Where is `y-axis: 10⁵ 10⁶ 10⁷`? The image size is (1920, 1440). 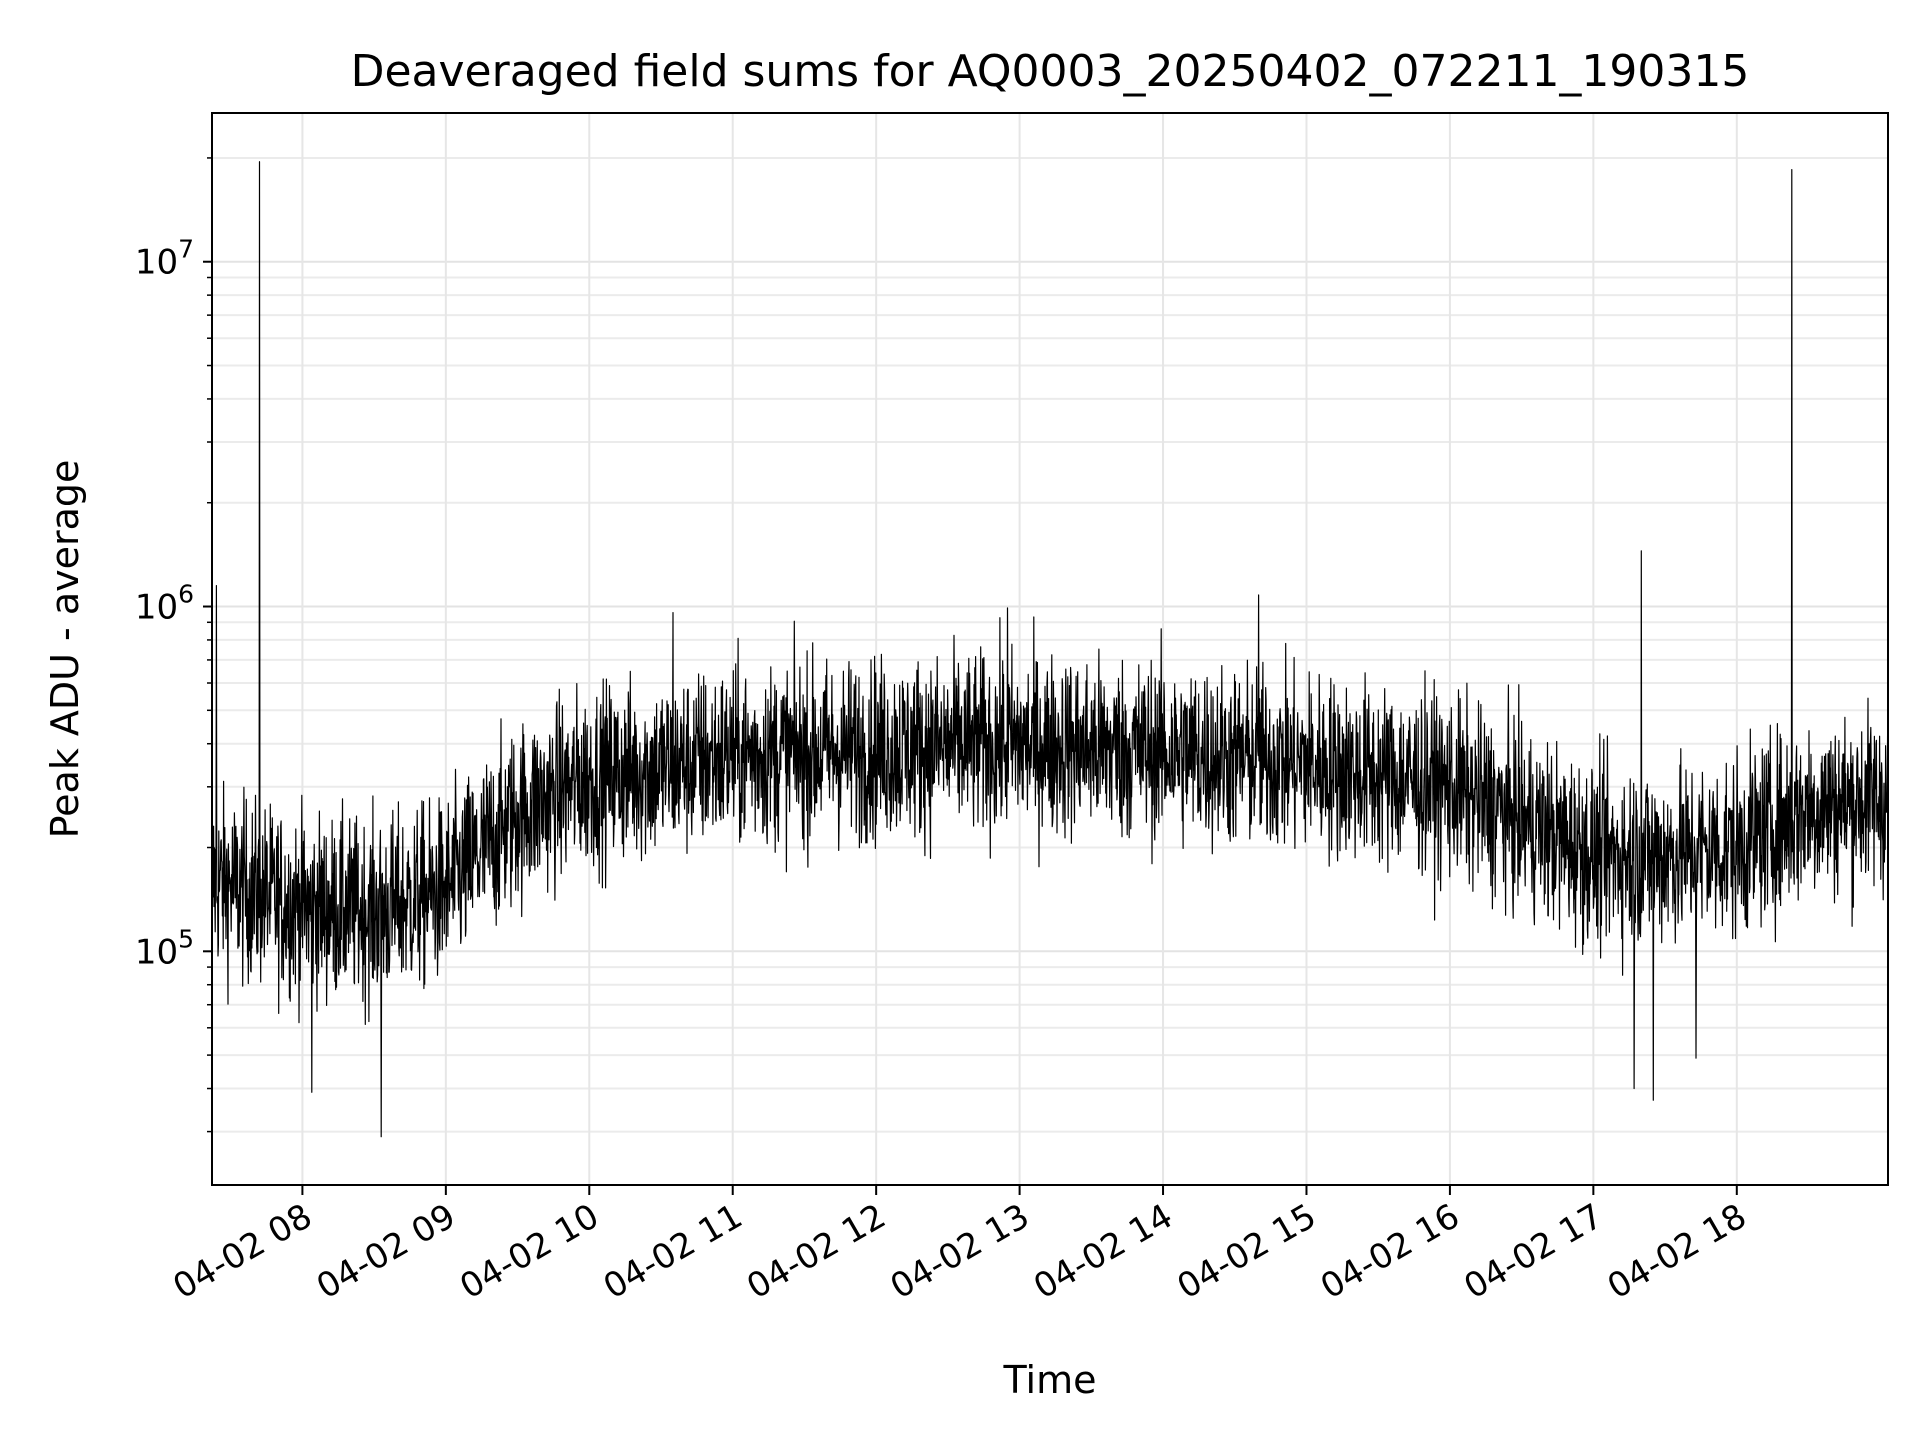 y-axis: 10⁵ 10⁶ 10⁷ is located at coordinates (173, 645).